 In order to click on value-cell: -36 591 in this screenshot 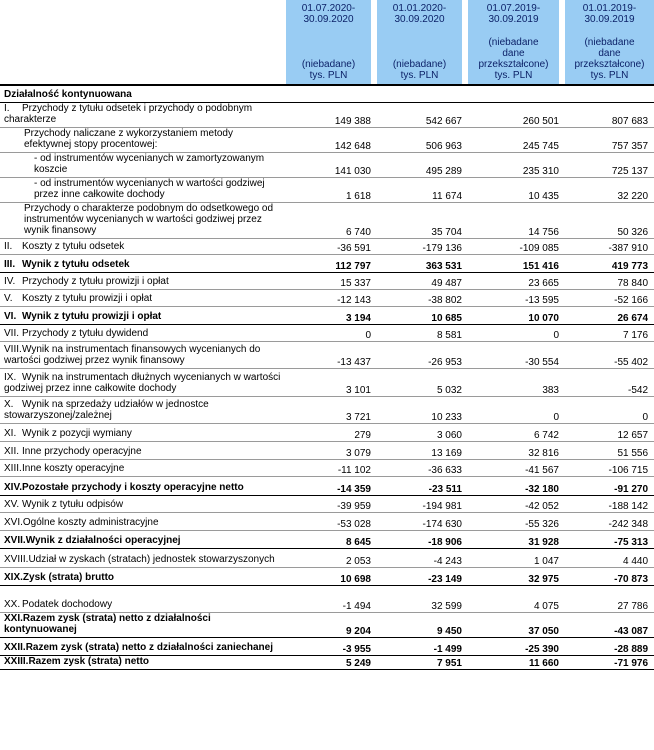, I will do `click(331, 246)`.